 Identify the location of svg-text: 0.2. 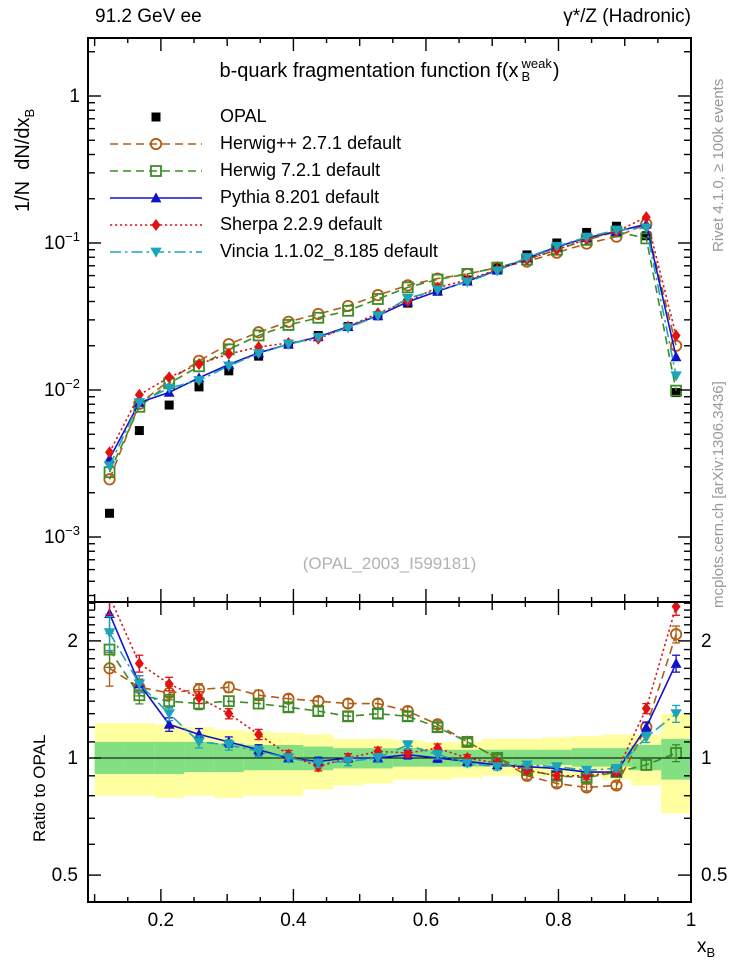
(161, 920).